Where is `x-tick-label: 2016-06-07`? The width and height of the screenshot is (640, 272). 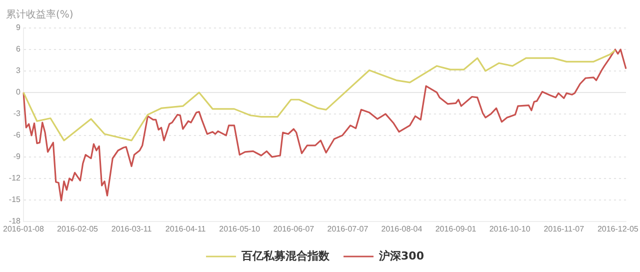 x-tick-label: 2016-06-07 is located at coordinates (294, 229).